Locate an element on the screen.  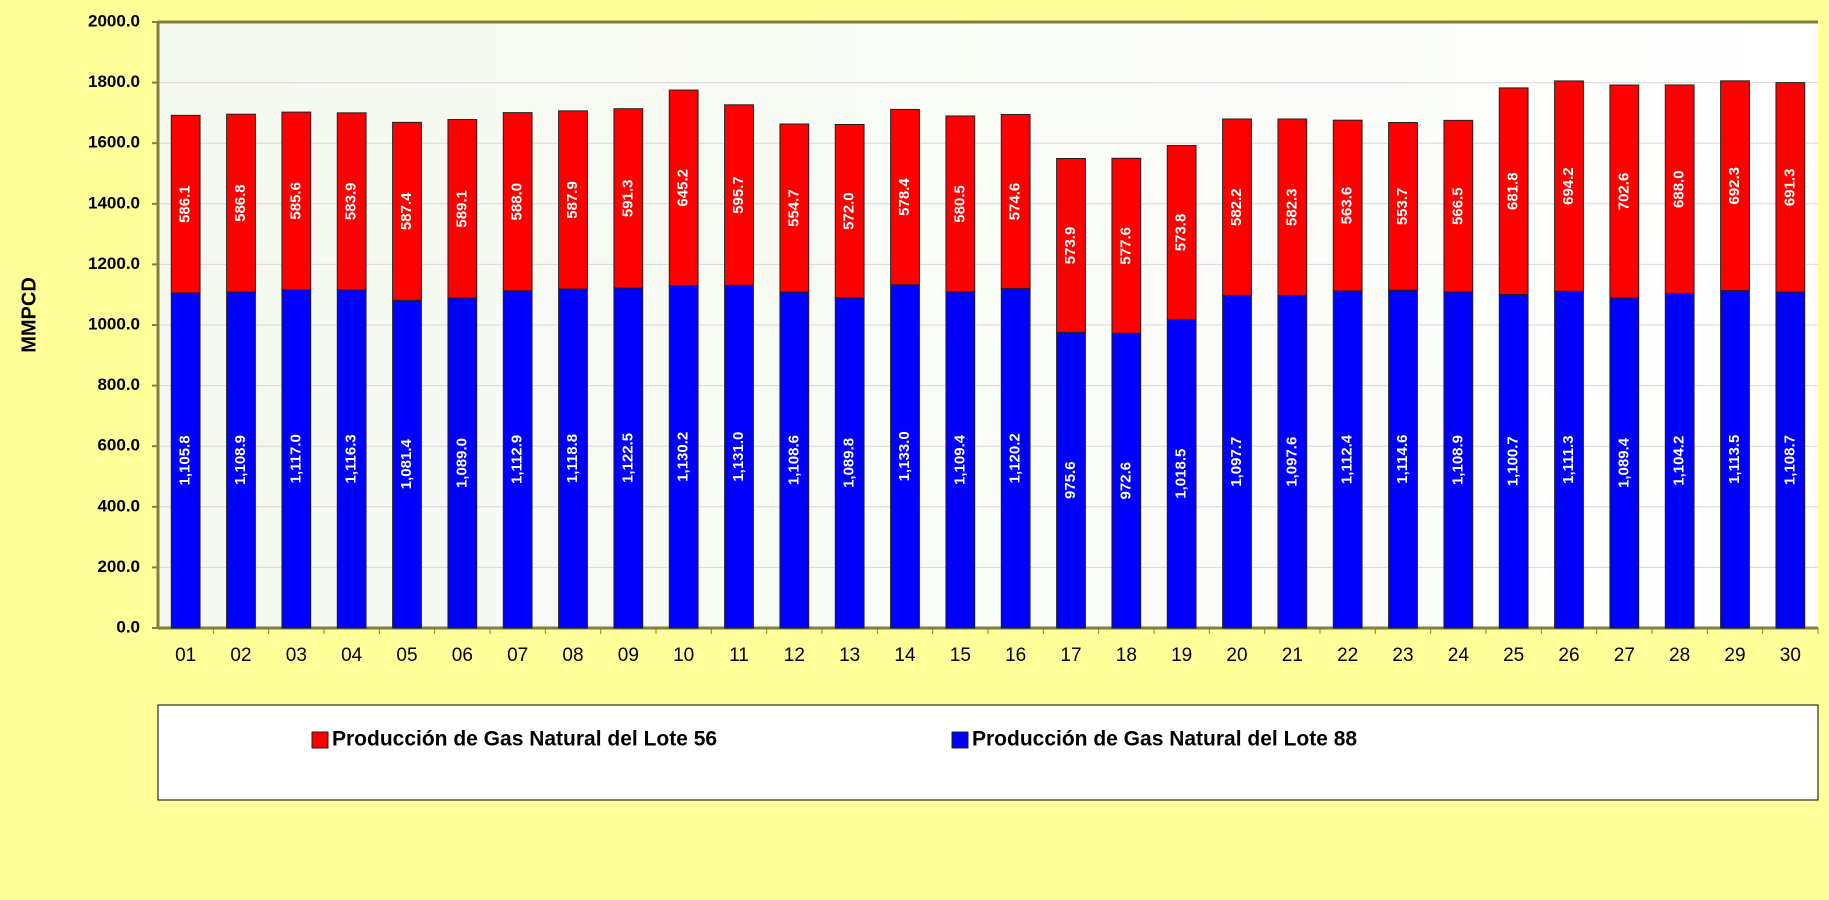
legend-box is located at coordinates (988, 752).